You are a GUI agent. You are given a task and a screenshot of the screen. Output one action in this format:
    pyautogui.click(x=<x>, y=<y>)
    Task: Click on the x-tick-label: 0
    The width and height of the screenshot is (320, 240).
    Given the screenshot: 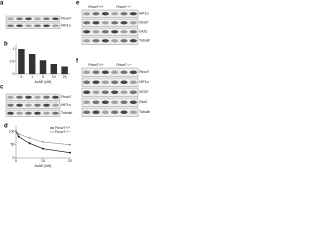 What is the action you would take?
    pyautogui.click(x=21, y=77)
    